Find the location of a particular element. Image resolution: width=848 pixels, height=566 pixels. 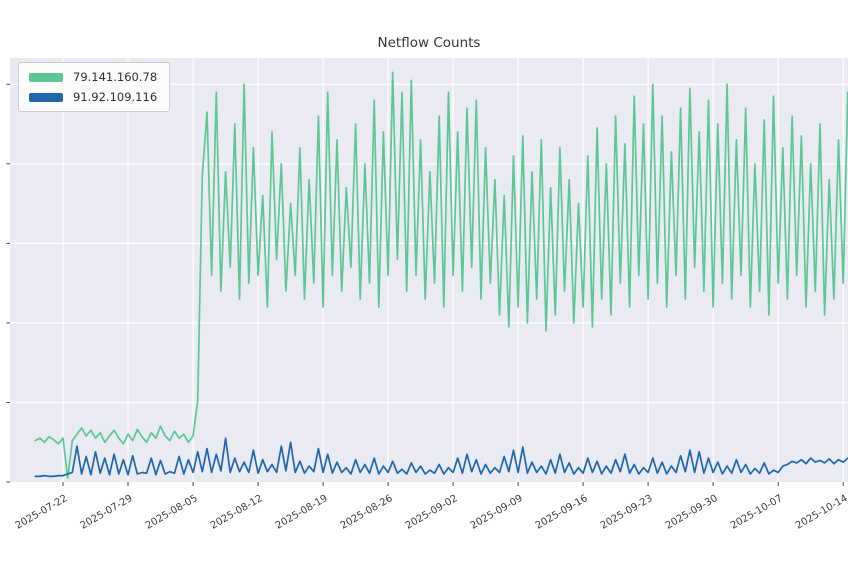

legend-item: 79.141.160.78 is located at coordinates (93, 77).